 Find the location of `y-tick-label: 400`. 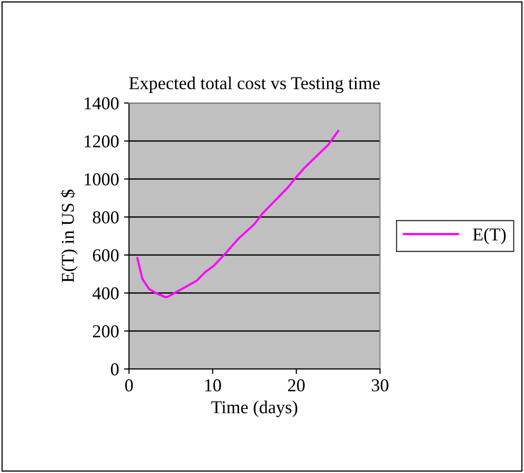

y-tick-label: 400 is located at coordinates (105, 293).